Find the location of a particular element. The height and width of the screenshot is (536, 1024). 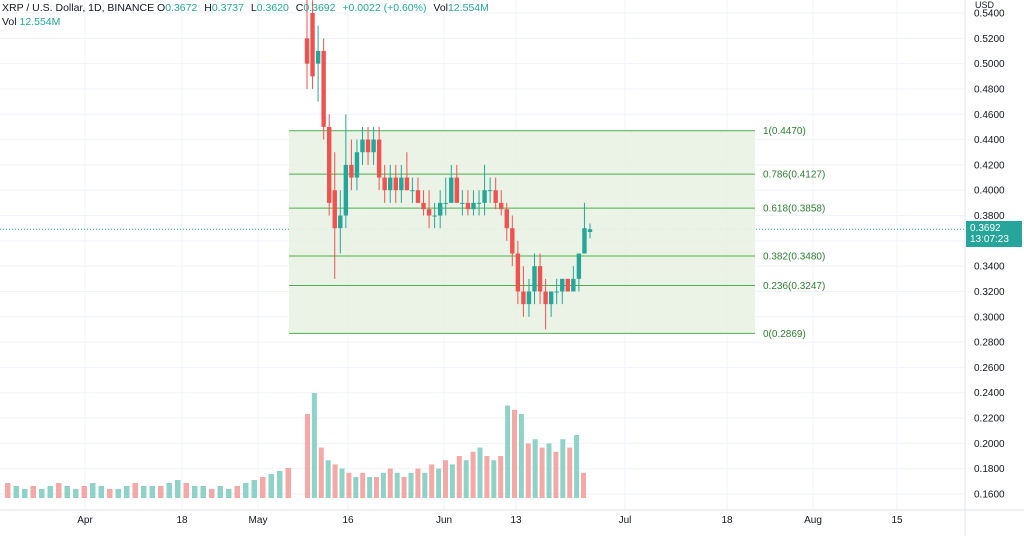

price-tick-label: 0.2800 is located at coordinates (989, 343).